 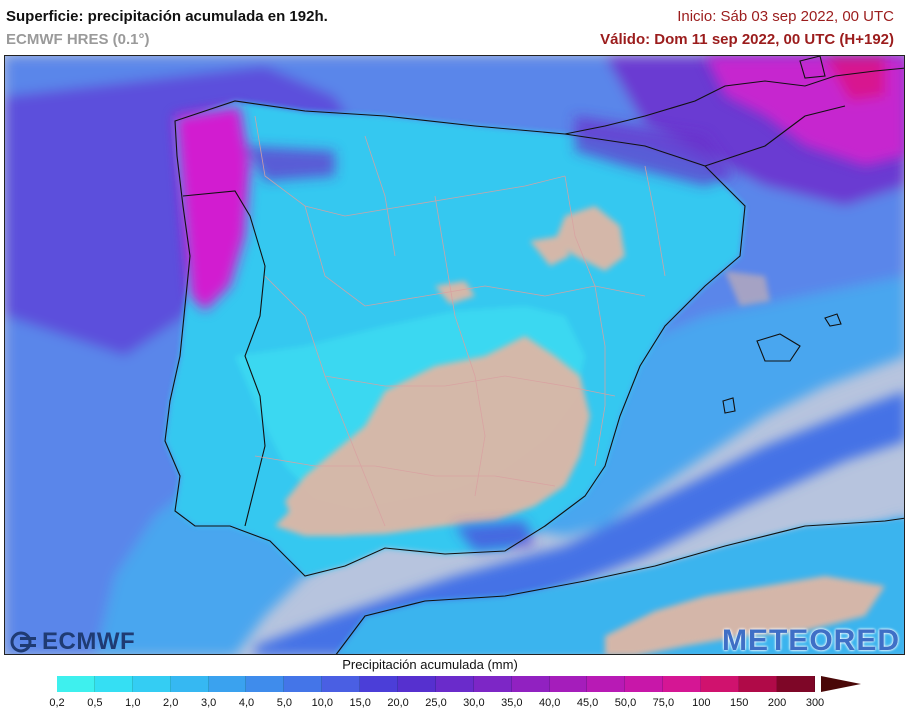 I want to click on legend-tick-label: 35,0, so click(x=512, y=703).